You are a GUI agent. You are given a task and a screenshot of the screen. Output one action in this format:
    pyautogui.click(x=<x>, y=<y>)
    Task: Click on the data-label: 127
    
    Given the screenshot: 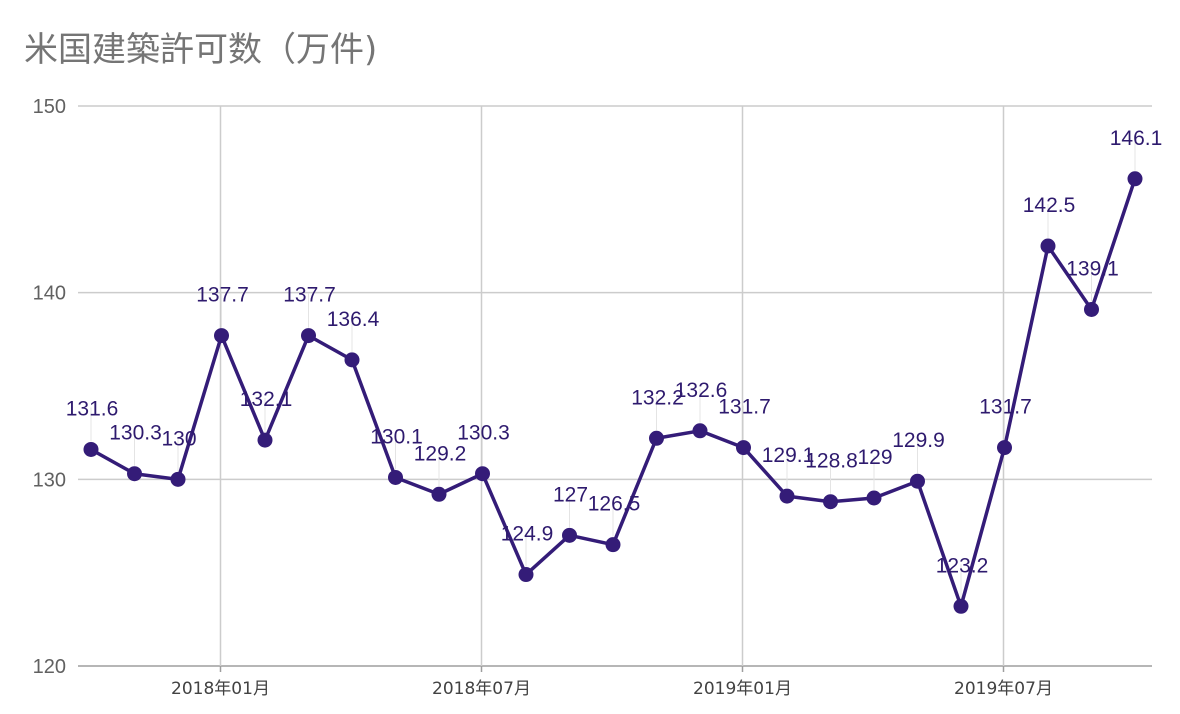 What is the action you would take?
    pyautogui.click(x=570, y=494)
    